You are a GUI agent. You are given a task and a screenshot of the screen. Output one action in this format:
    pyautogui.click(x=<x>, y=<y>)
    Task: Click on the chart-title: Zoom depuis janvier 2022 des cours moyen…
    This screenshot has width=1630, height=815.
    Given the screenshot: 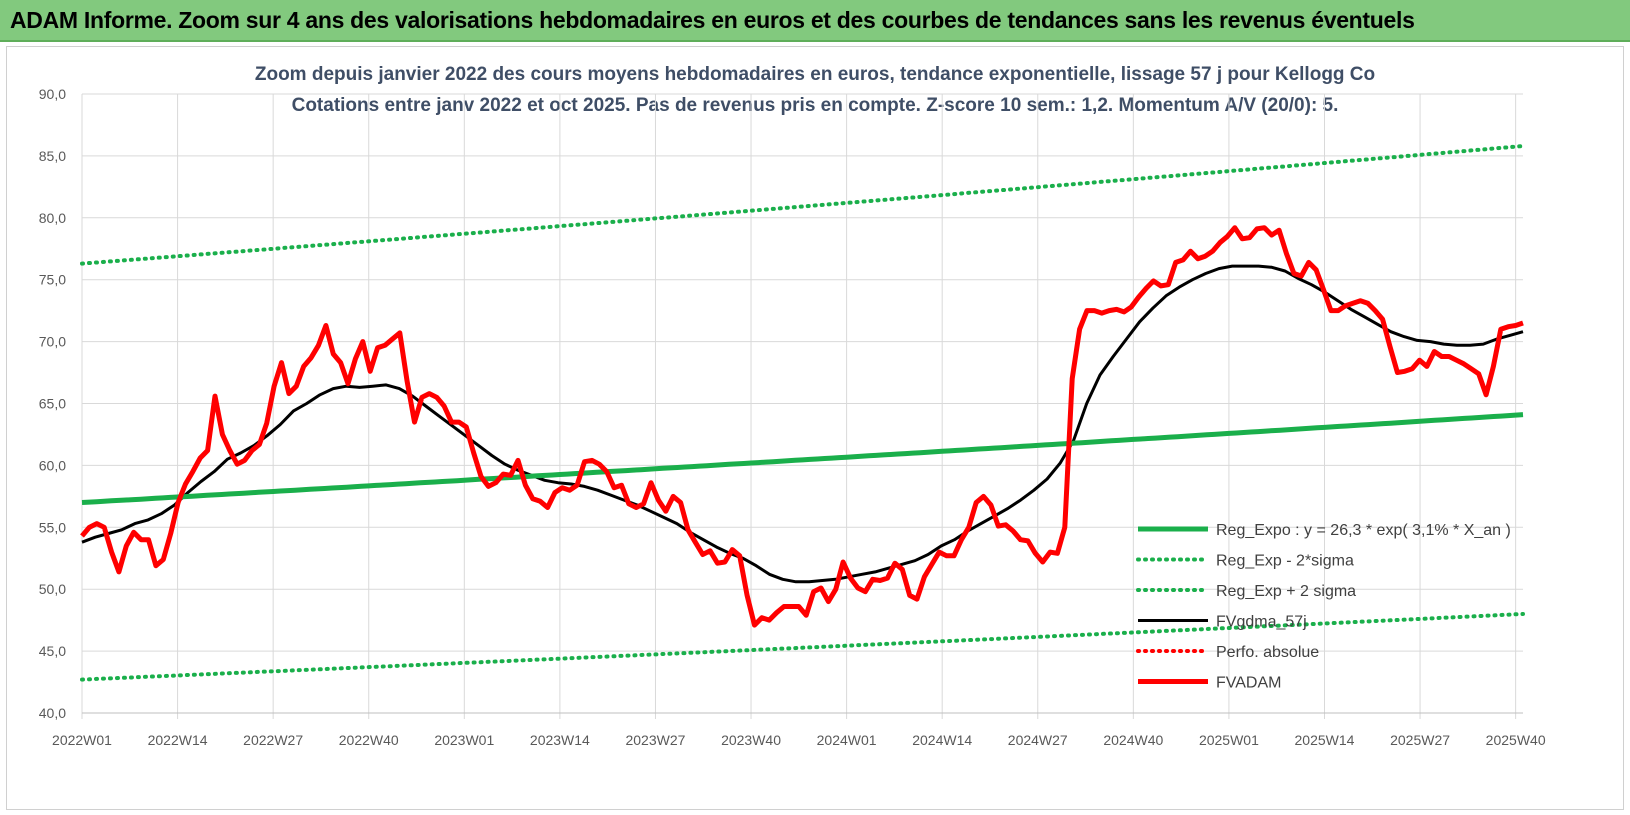 What is the action you would take?
    pyautogui.click(x=815, y=74)
    